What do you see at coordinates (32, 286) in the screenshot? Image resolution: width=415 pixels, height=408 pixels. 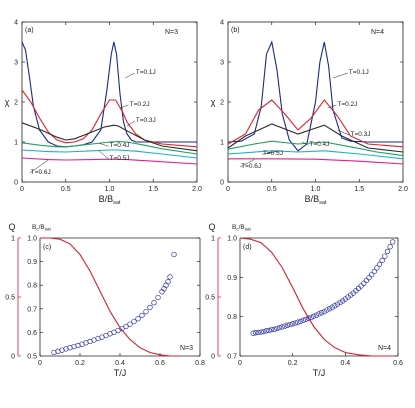 I see `y-tick-label: 0.8` at bounding box center [32, 286].